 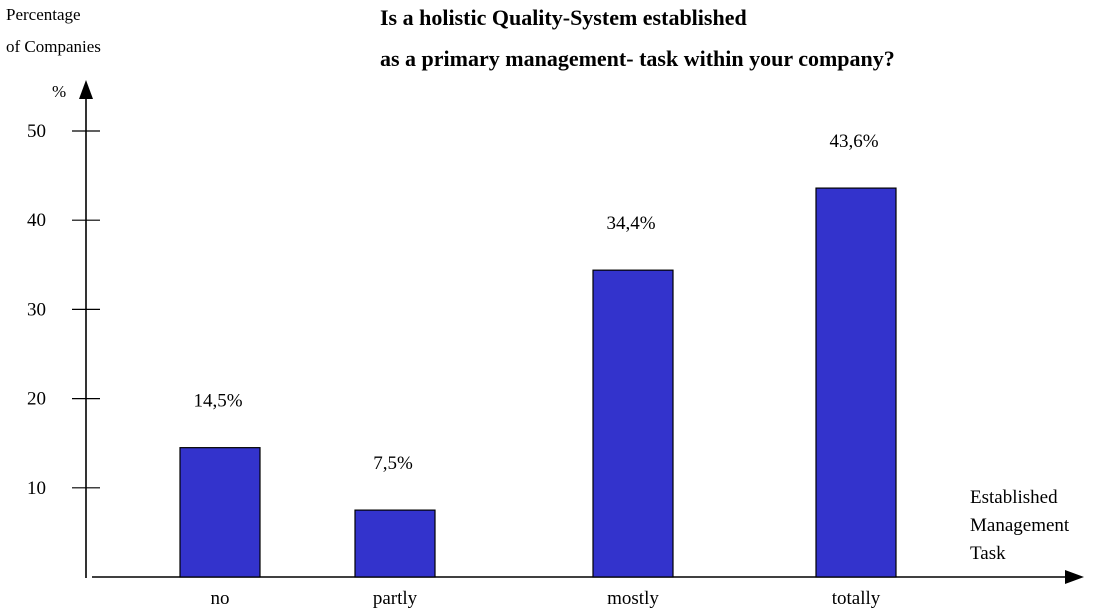 I want to click on bar-totally, so click(x=856, y=382).